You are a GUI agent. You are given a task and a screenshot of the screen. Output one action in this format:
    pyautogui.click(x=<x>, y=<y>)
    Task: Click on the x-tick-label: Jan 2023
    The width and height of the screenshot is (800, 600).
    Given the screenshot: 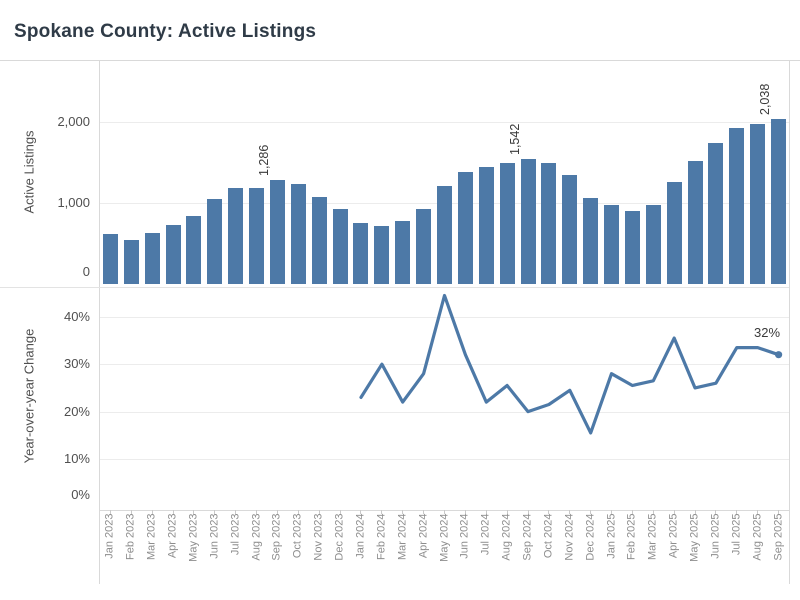 What is the action you would take?
    pyautogui.click(x=109, y=536)
    